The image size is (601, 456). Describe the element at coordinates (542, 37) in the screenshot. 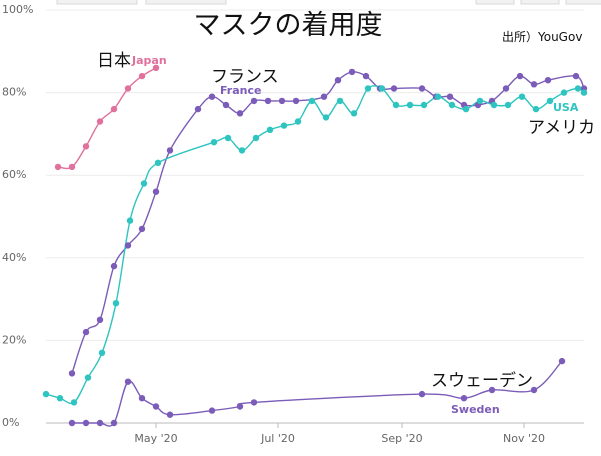

I see `source-label: 出所）YouGov` at that location.